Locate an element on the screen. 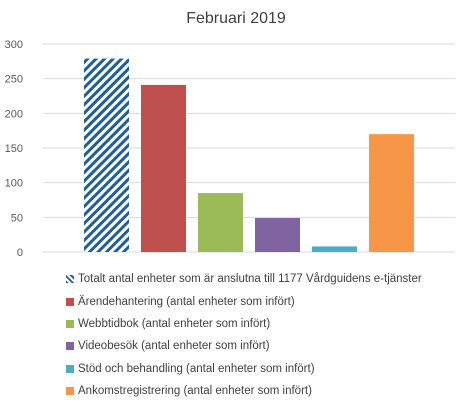  y-tick-label: 0 is located at coordinates (20, 253).